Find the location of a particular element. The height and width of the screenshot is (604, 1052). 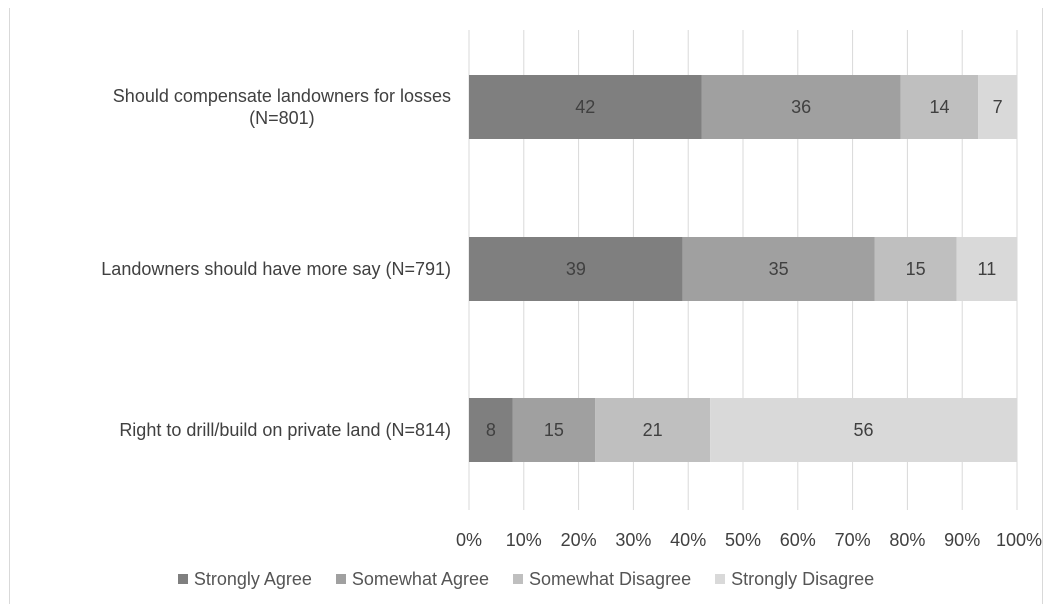

data-label: 56 is located at coordinates (864, 430).